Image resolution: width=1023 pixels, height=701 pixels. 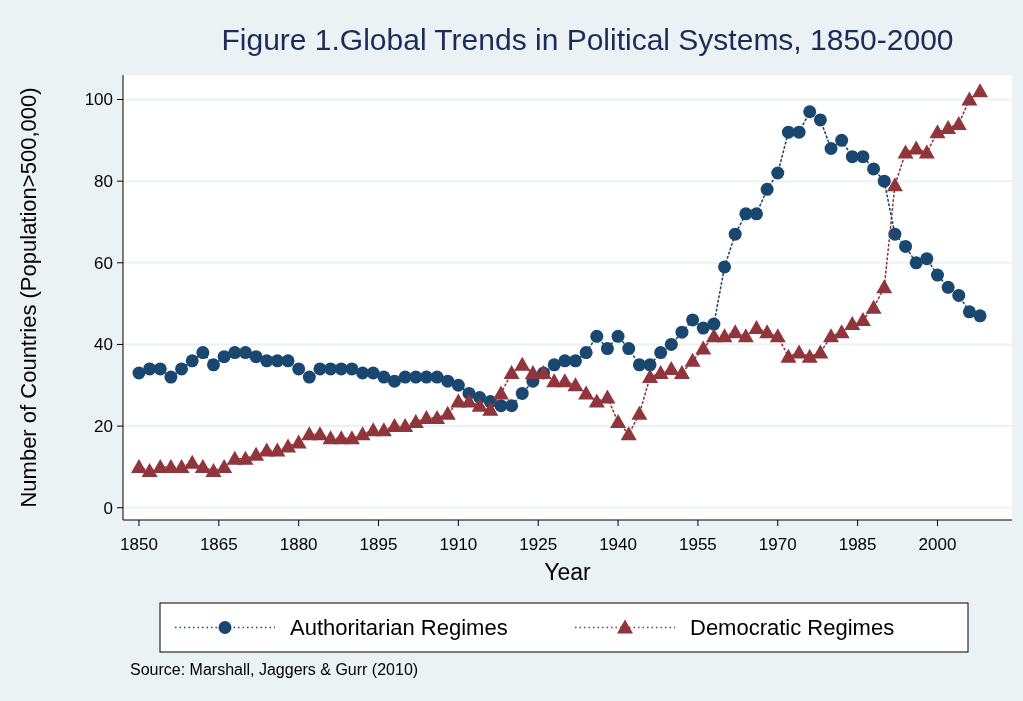 What do you see at coordinates (568, 572) in the screenshot?
I see `x-axis-title: Year` at bounding box center [568, 572].